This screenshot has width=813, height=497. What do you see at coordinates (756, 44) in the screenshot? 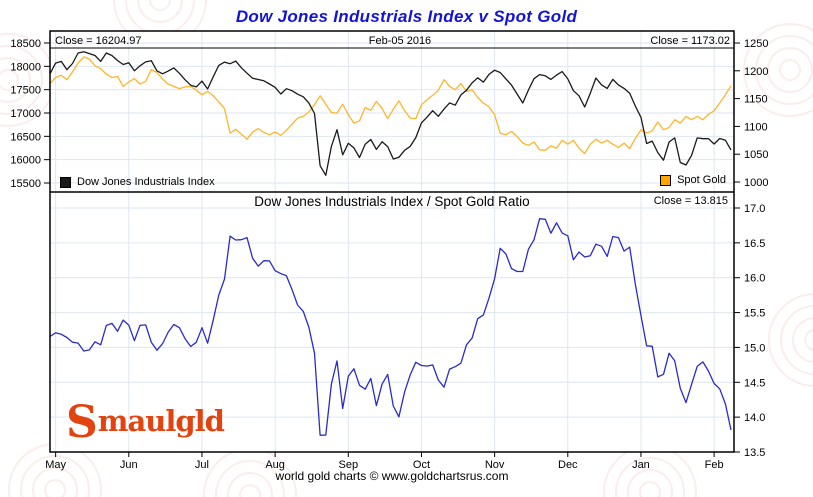
I see `y-axis-label-gold: 1250` at bounding box center [756, 44].